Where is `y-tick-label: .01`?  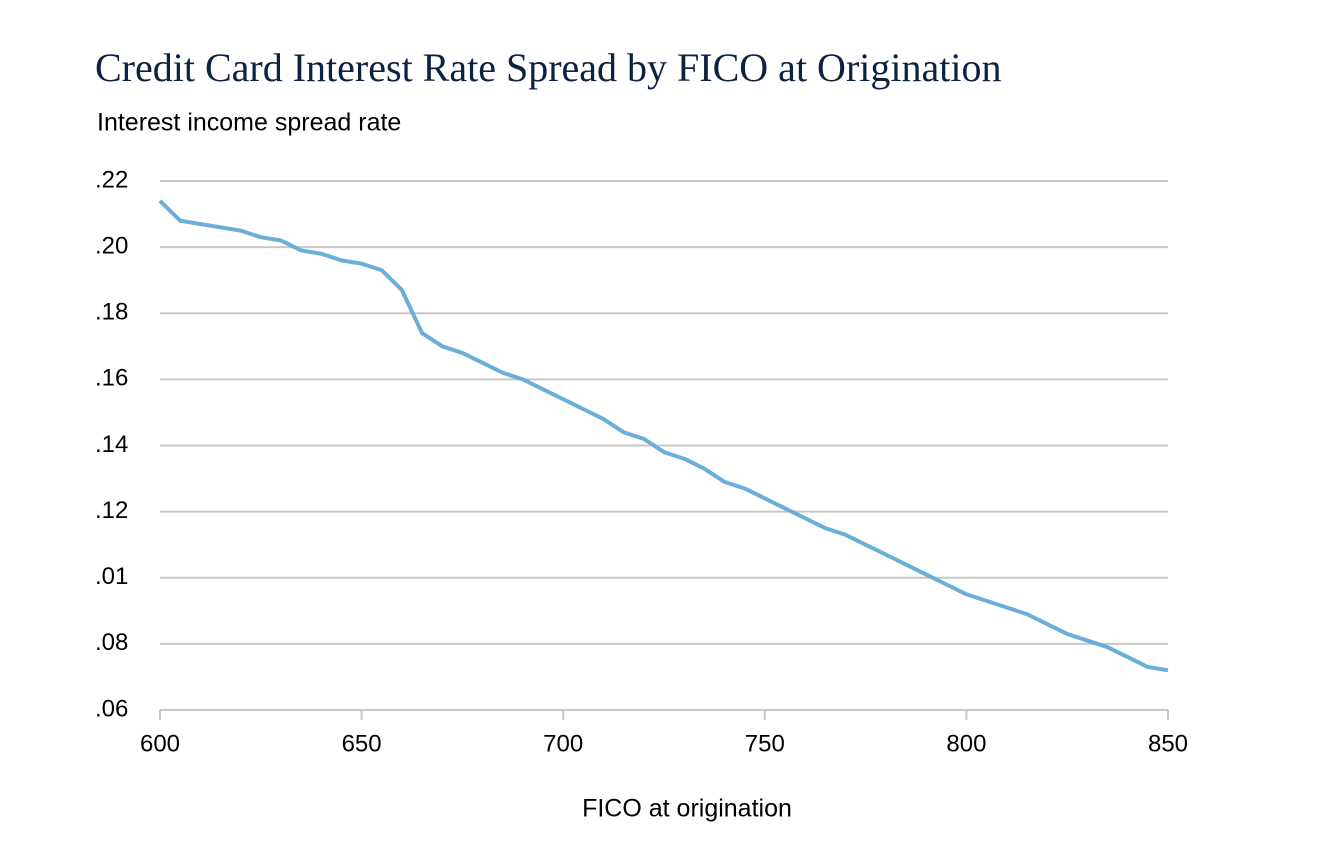
y-tick-label: .01 is located at coordinates (111, 576).